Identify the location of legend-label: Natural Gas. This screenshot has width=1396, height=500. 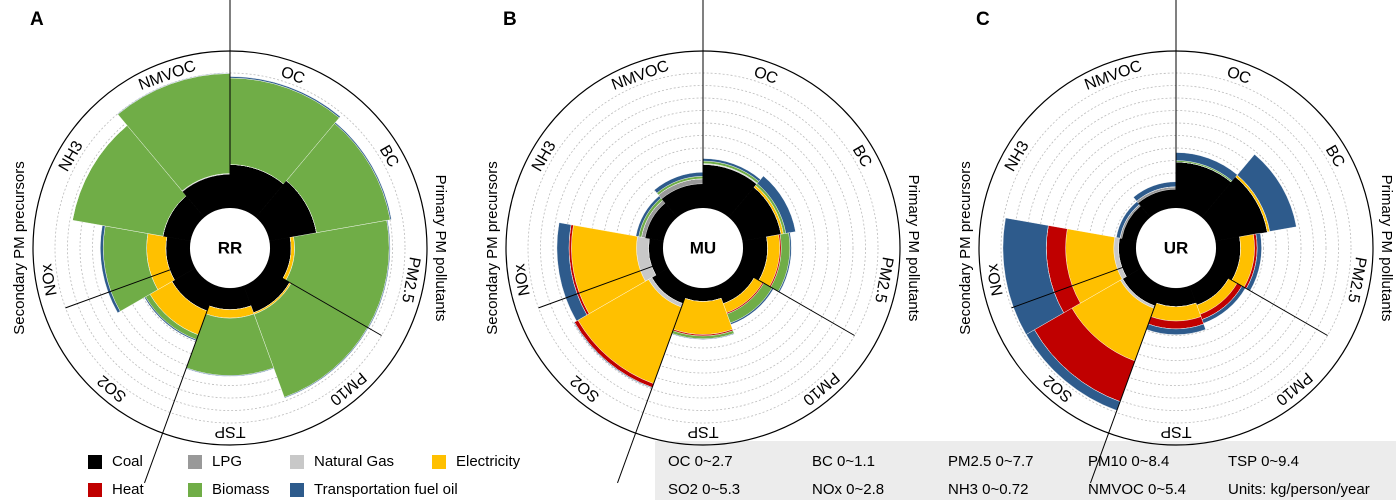
(354, 461).